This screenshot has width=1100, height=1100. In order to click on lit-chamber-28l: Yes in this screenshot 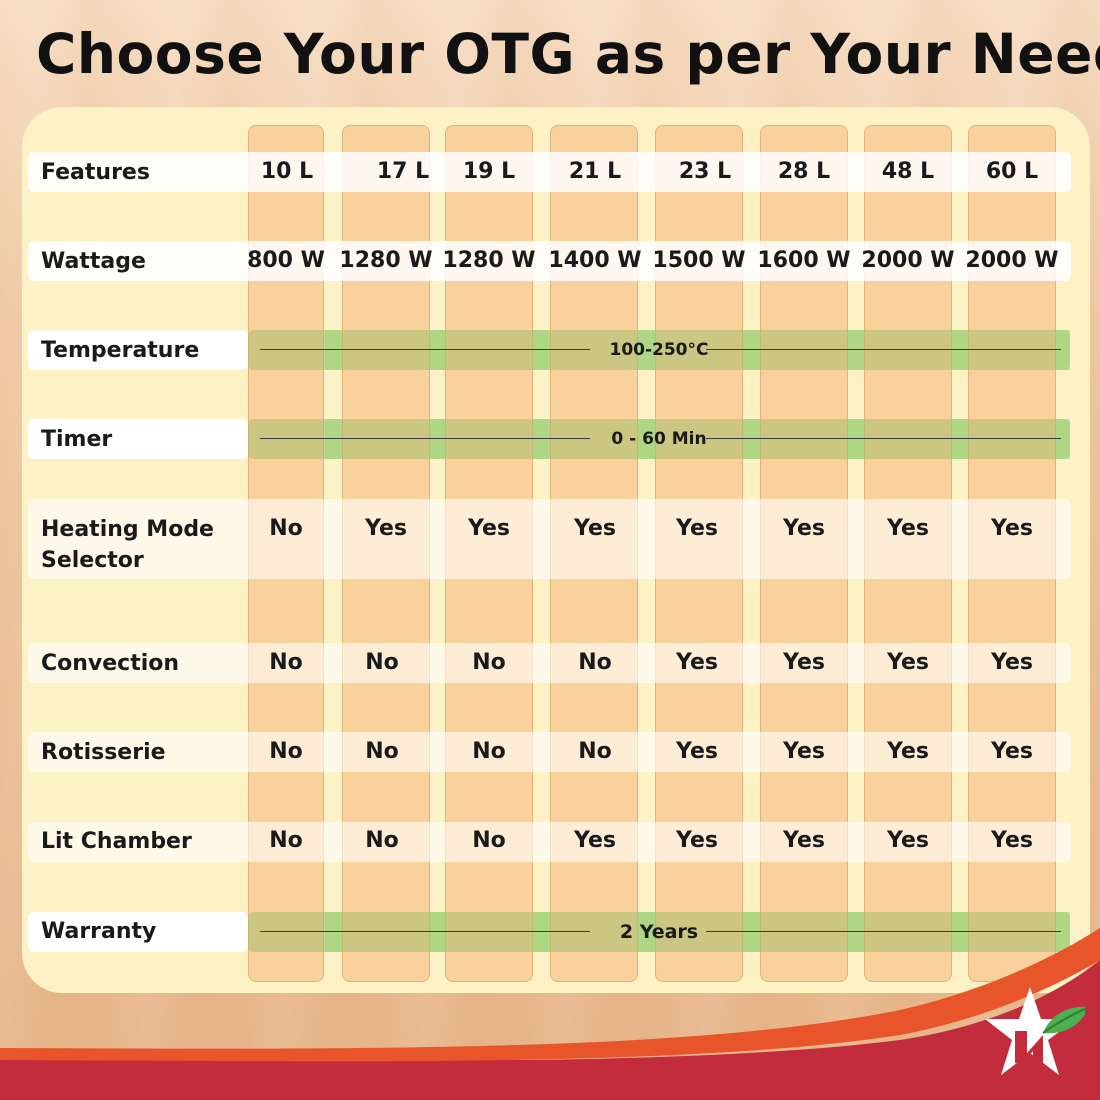, I will do `click(804, 840)`.